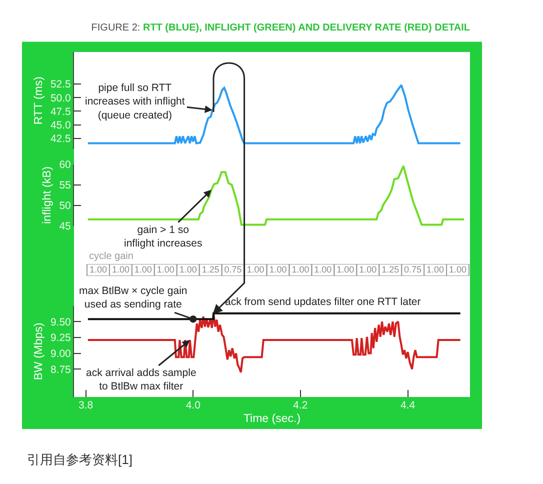 Image resolution: width=543 pixels, height=484 pixels. Describe the element at coordinates (135, 102) in the screenshot. I see `annotation: pipe full so RTT increases with inflight (queue created)` at that location.